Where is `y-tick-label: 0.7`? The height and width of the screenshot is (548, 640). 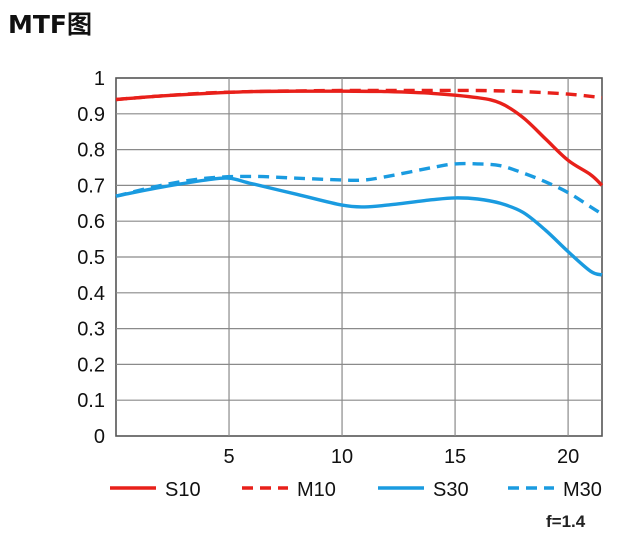 y-tick-label: 0.7 is located at coordinates (91, 186).